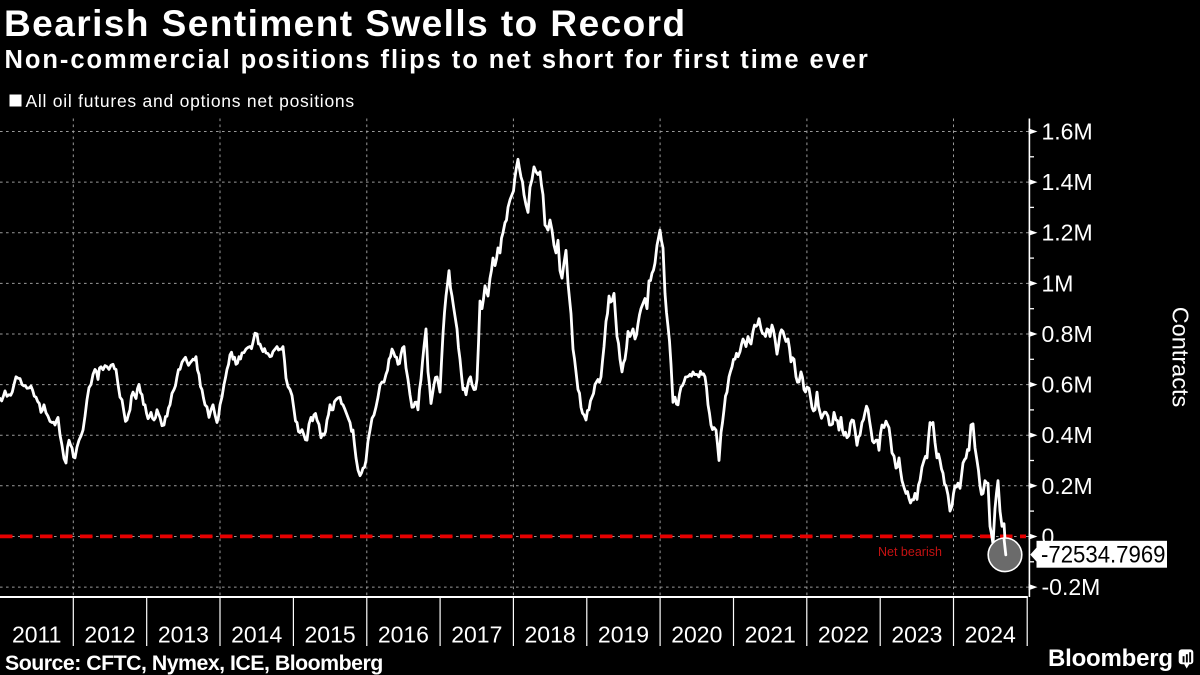  I want to click on svg-text: 1.4M, so click(1067, 182).